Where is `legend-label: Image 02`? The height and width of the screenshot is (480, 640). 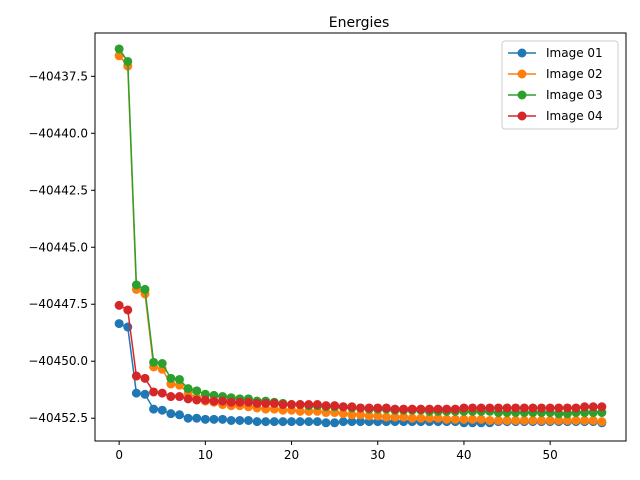 legend-label: Image 02 is located at coordinates (574, 74).